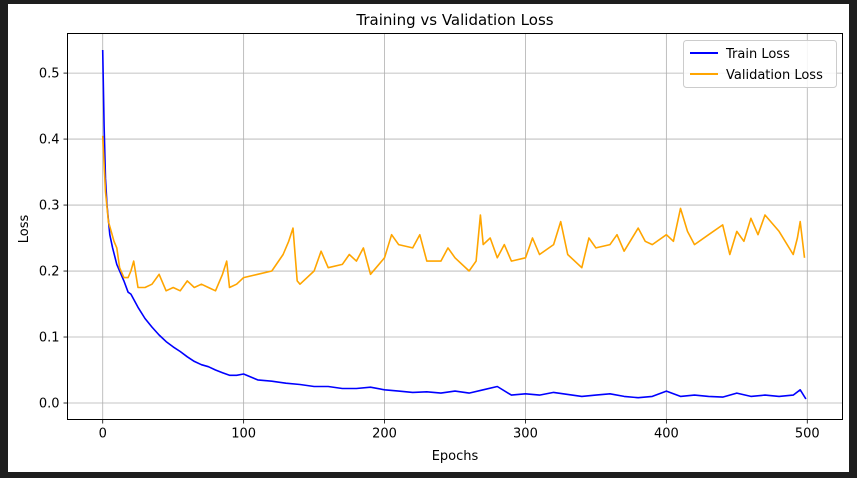 This screenshot has height=478, width=857. Describe the element at coordinates (49, 206) in the screenshot. I see `y-tick-label: 0.3` at that location.